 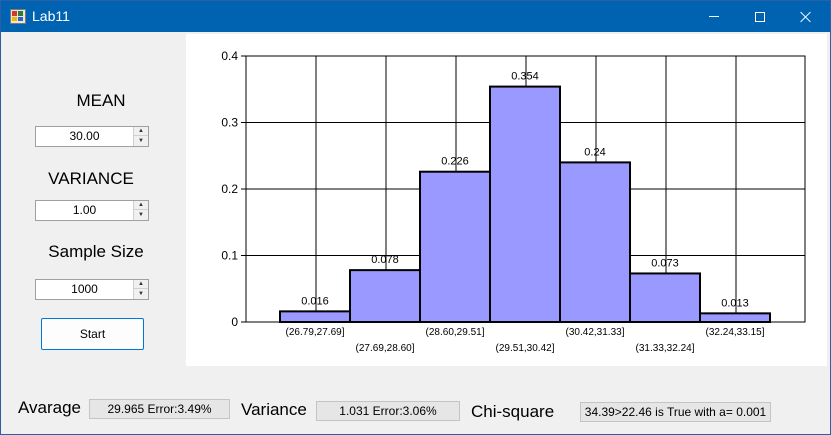 I want to click on average-label: Avarage, so click(x=50, y=407).